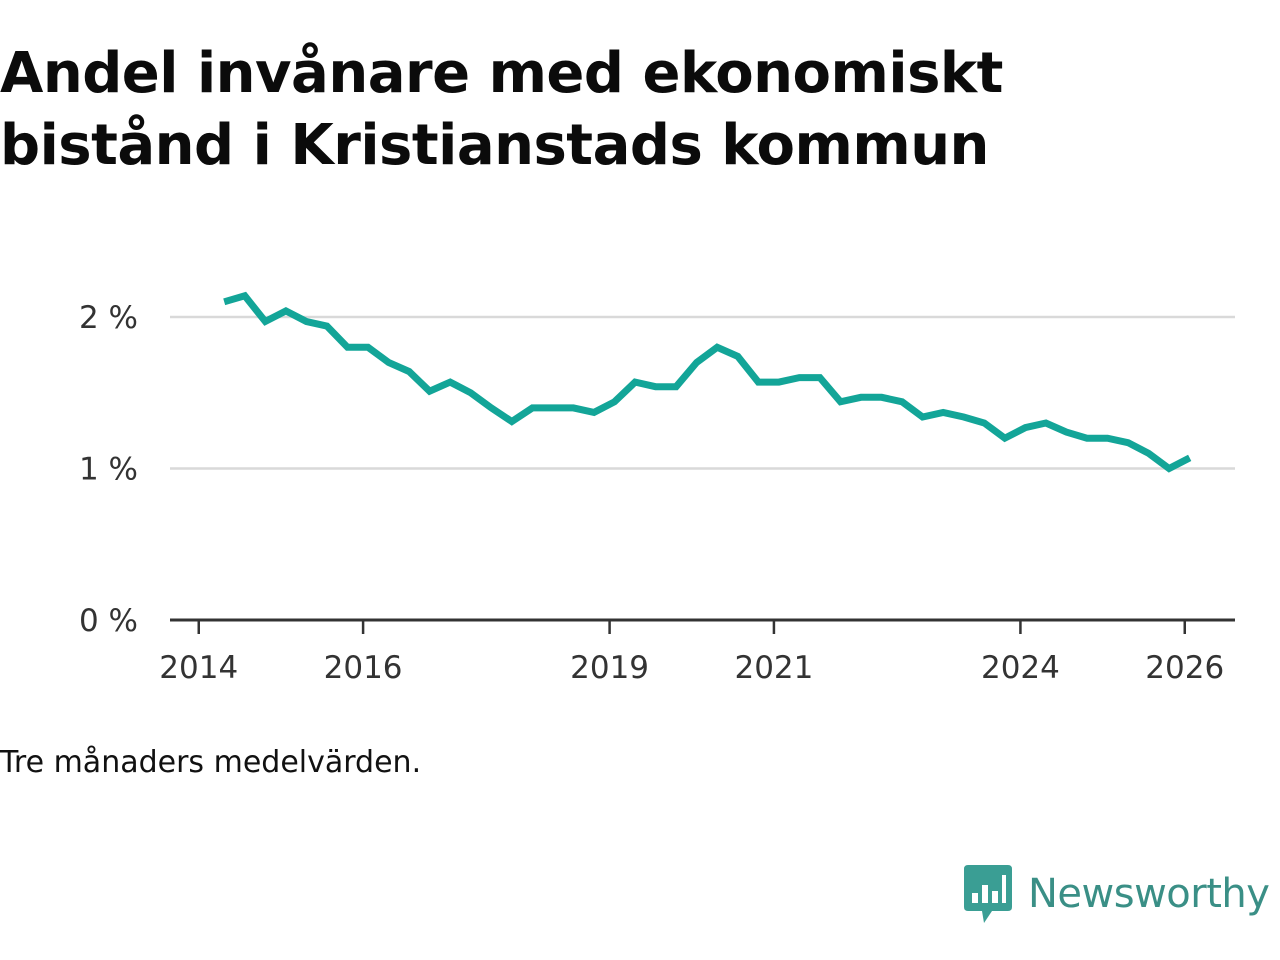 Image resolution: width=1280 pixels, height=960 pixels. What do you see at coordinates (198, 668) in the screenshot?
I see `x-tick-label: 2014` at bounding box center [198, 668].